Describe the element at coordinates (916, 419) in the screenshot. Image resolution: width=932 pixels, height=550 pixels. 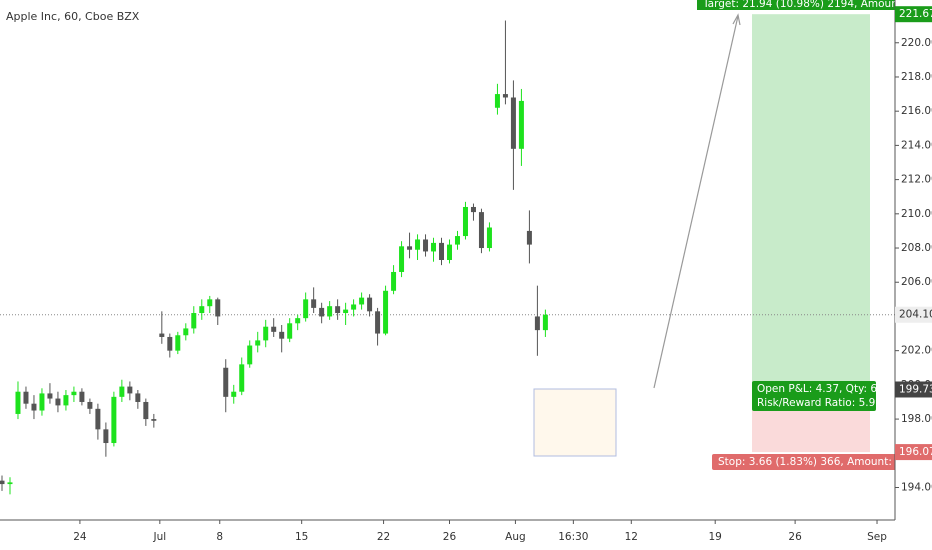
I see `y-tick-label: 198.00` at that location.